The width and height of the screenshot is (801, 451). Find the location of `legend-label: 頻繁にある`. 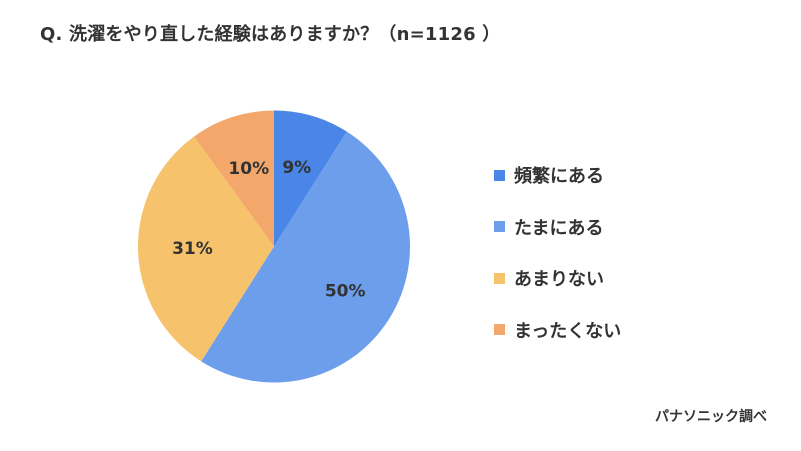

legend-label: 頻繁にある is located at coordinates (559, 176).